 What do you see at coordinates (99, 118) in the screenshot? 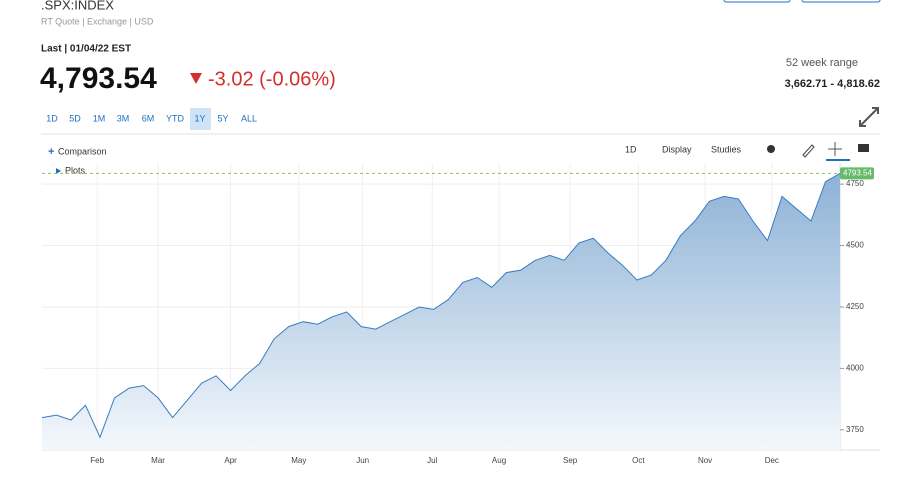
I see `range-button: 1M` at bounding box center [99, 118].